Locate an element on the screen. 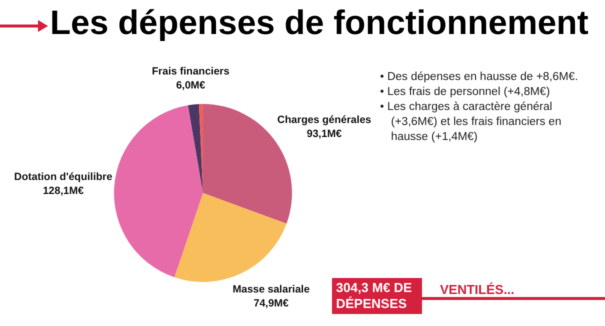  slice-label: Frais financiers is located at coordinates (191, 72).